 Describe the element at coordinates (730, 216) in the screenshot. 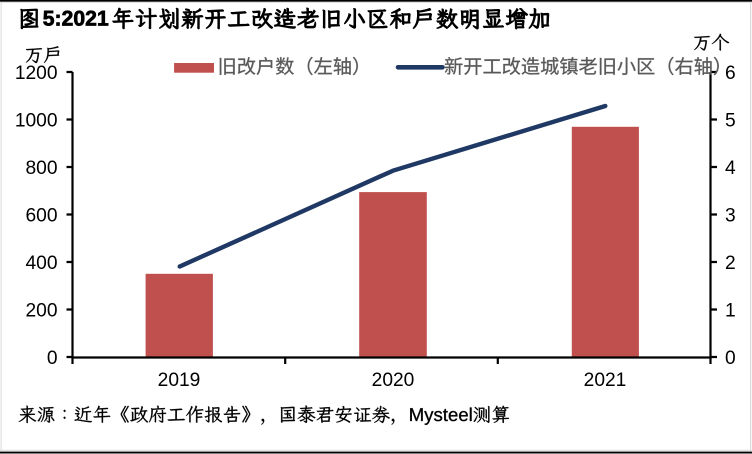

I see `svg-text: 3` at that location.